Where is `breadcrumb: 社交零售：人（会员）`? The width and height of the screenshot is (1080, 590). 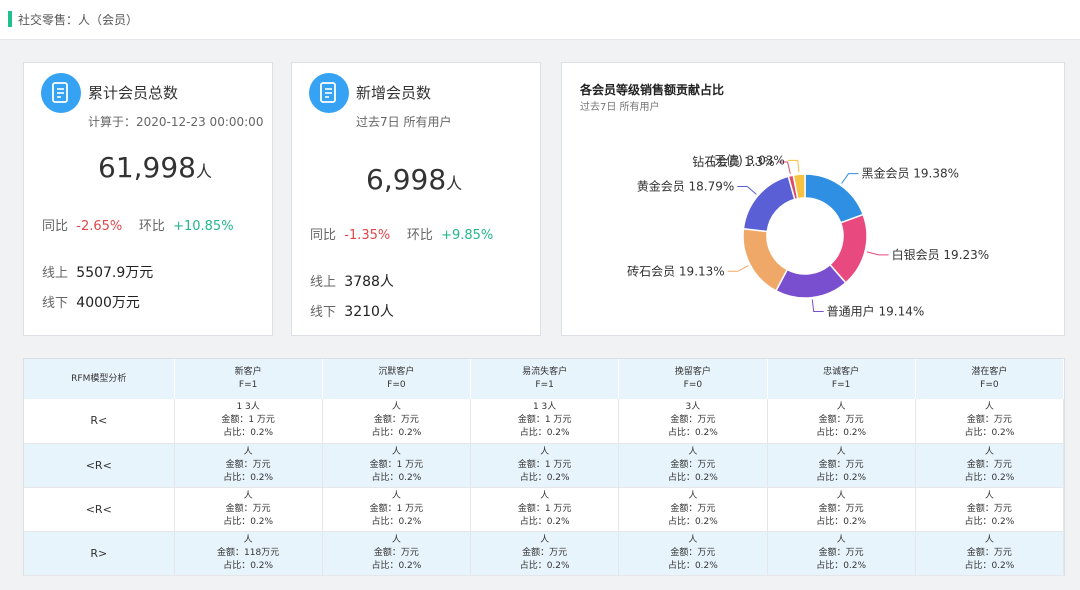
breadcrumb: 社交零售：人（会员） is located at coordinates (78, 20).